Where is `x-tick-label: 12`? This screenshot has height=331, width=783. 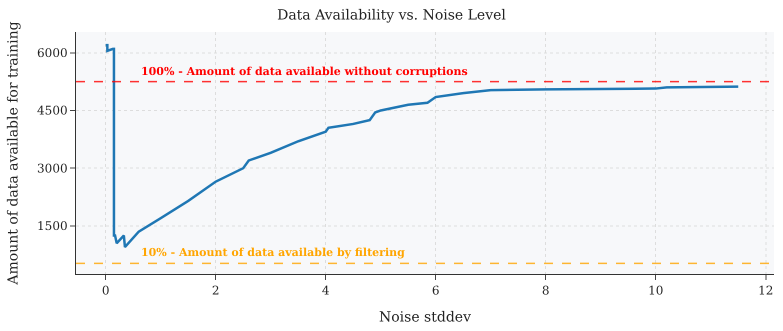
x-tick-label: 12 is located at coordinates (766, 290).